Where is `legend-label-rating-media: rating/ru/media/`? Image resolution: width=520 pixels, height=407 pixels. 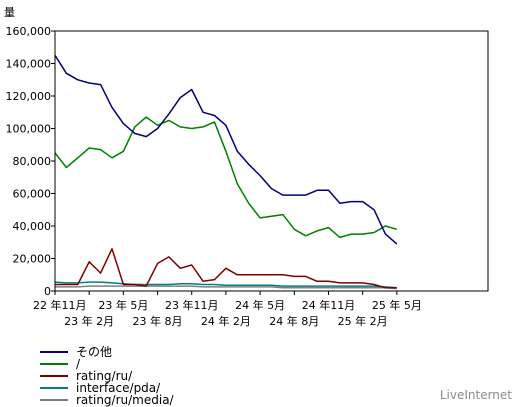 legend-label-rating-media: rating/ru/media/ is located at coordinates (125, 400).